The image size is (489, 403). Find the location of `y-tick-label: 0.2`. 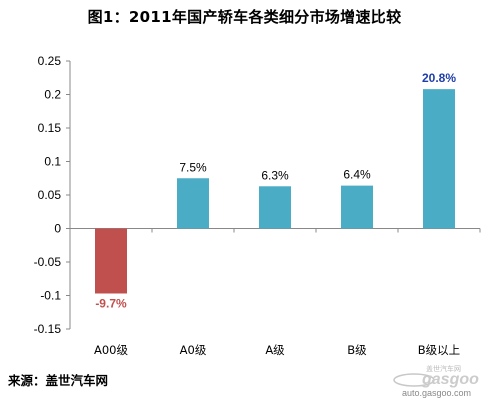

y-tick-label: 0.2 is located at coordinates (52, 95).